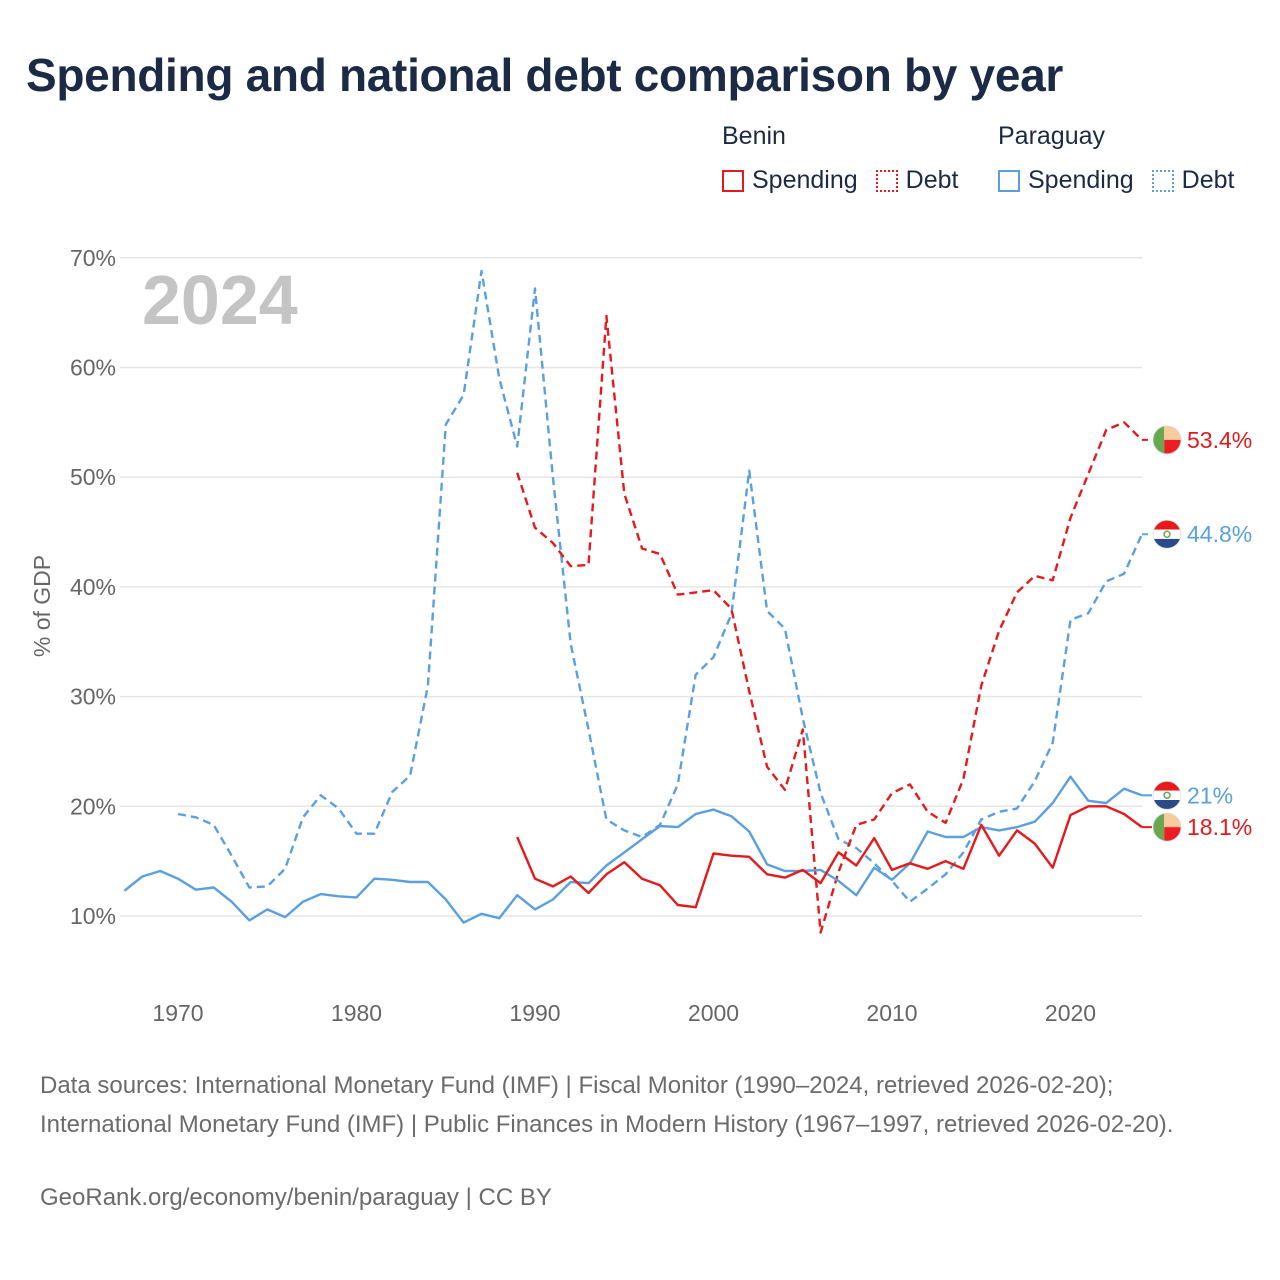 The image size is (1280, 1280). What do you see at coordinates (93, 697) in the screenshot?
I see `y-tick-label: 30%` at bounding box center [93, 697].